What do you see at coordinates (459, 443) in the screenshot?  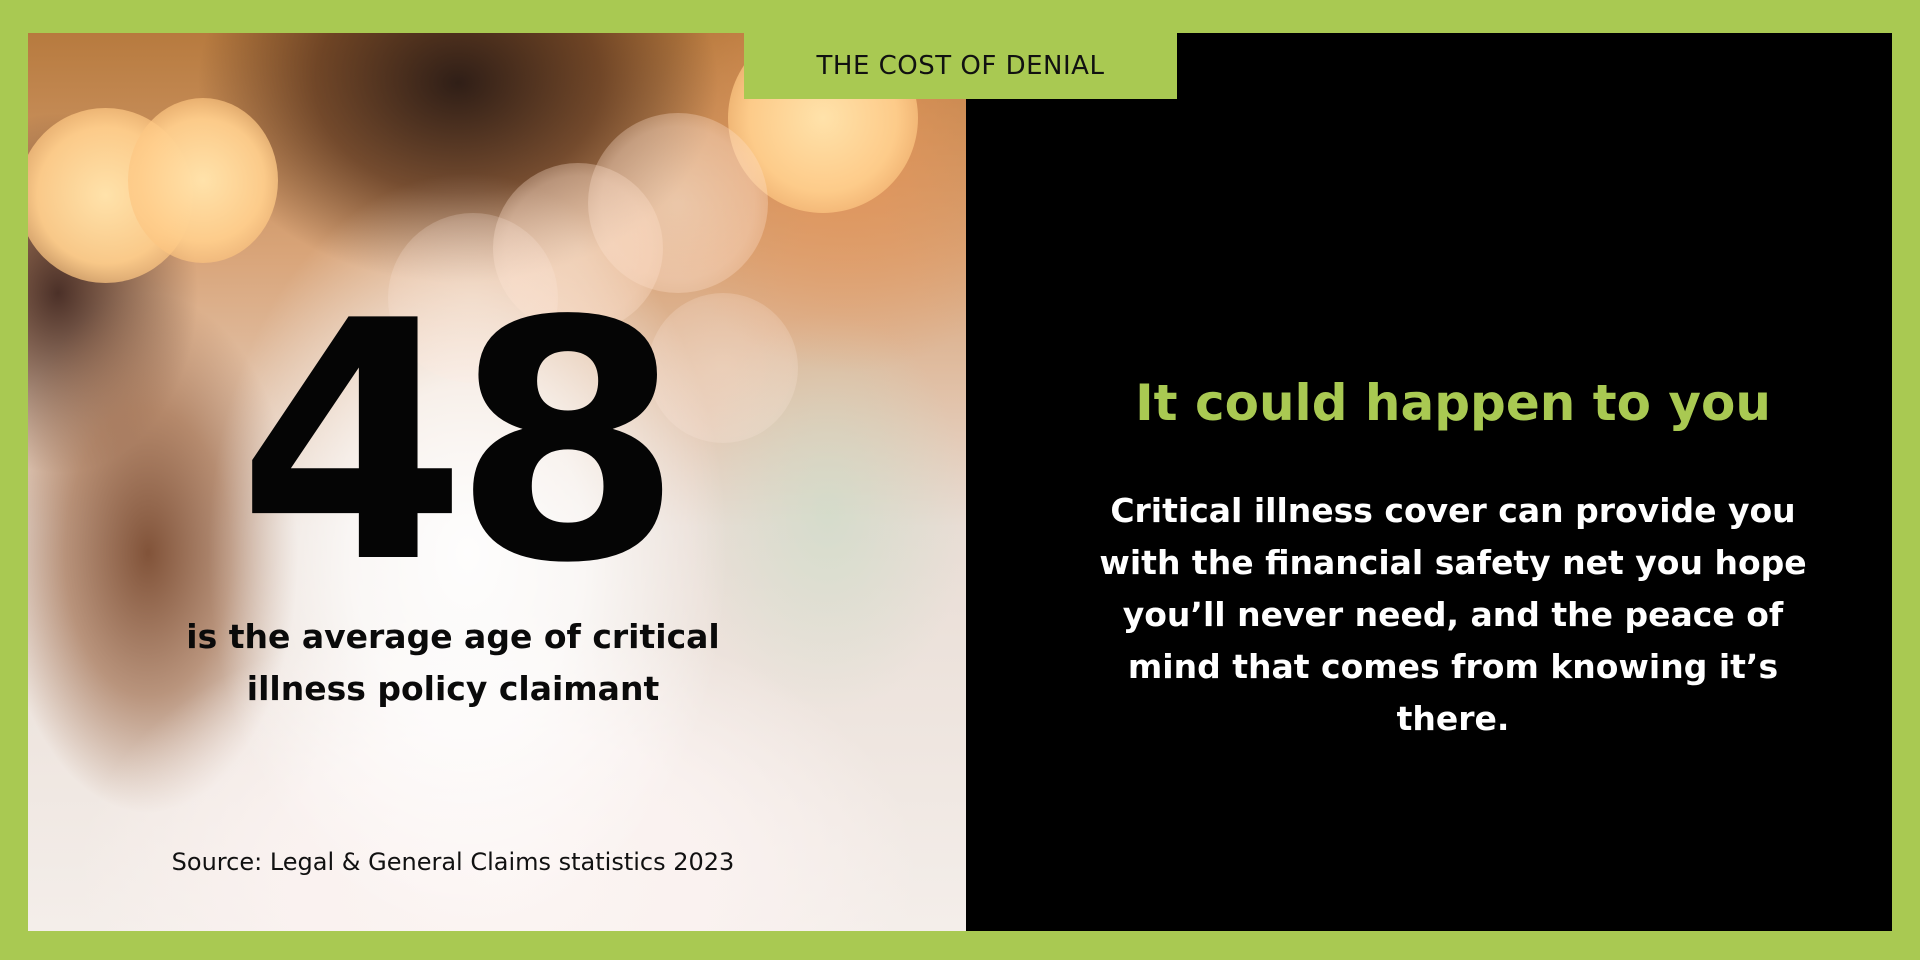 I see `stat-number: 48` at bounding box center [459, 443].